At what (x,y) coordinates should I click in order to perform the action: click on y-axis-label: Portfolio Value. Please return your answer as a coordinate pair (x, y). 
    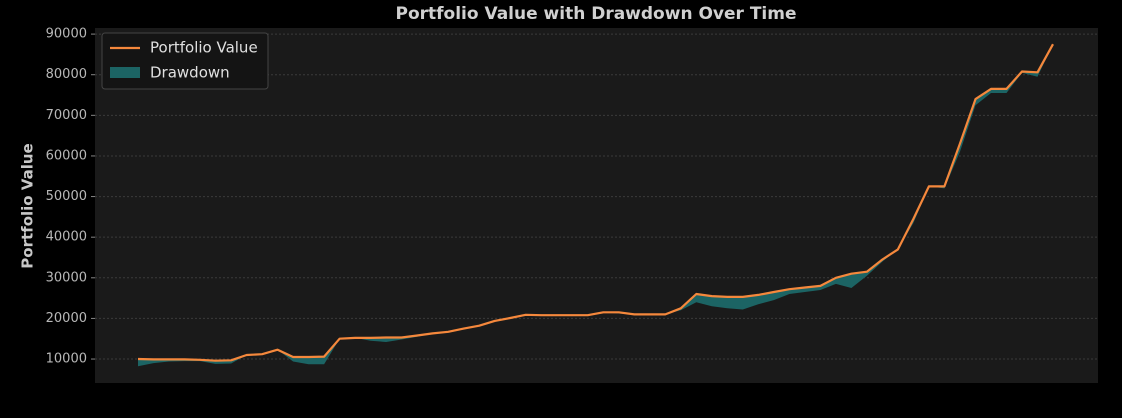
    Looking at the image, I should click on (28, 205).